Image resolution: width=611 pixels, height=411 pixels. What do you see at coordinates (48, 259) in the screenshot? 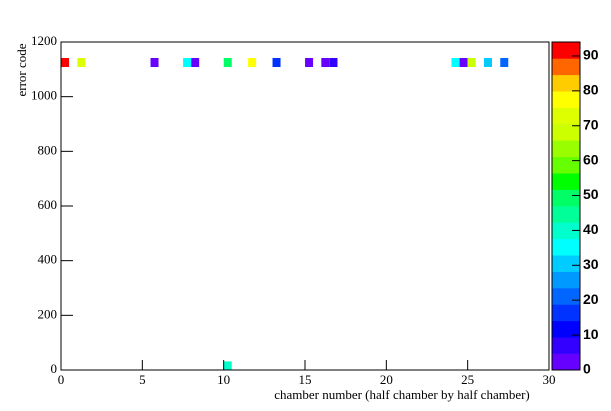
I see `y-tick-label: 400` at bounding box center [48, 259].